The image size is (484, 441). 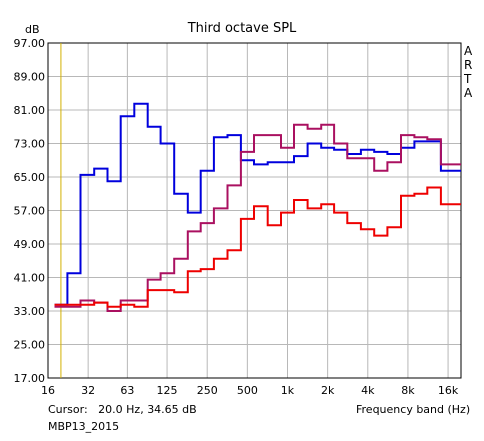 What do you see at coordinates (84, 426) in the screenshot?
I see `footer-label: MBP13_2015` at bounding box center [84, 426].